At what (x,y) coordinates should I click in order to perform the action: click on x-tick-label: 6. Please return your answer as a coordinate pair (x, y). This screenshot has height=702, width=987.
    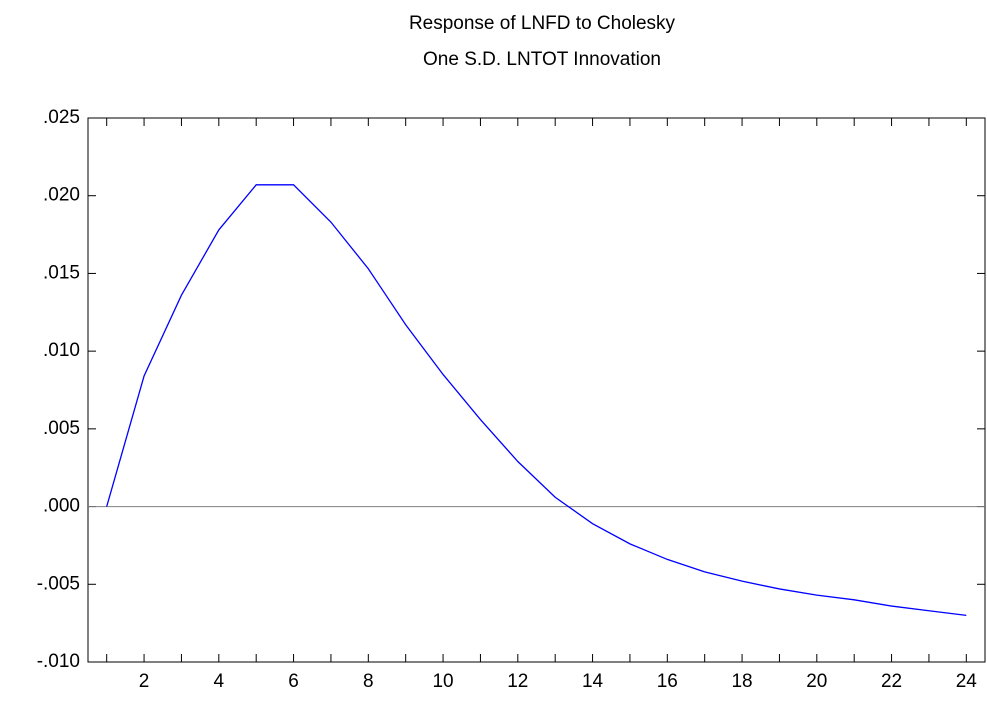
    Looking at the image, I should click on (293, 681).